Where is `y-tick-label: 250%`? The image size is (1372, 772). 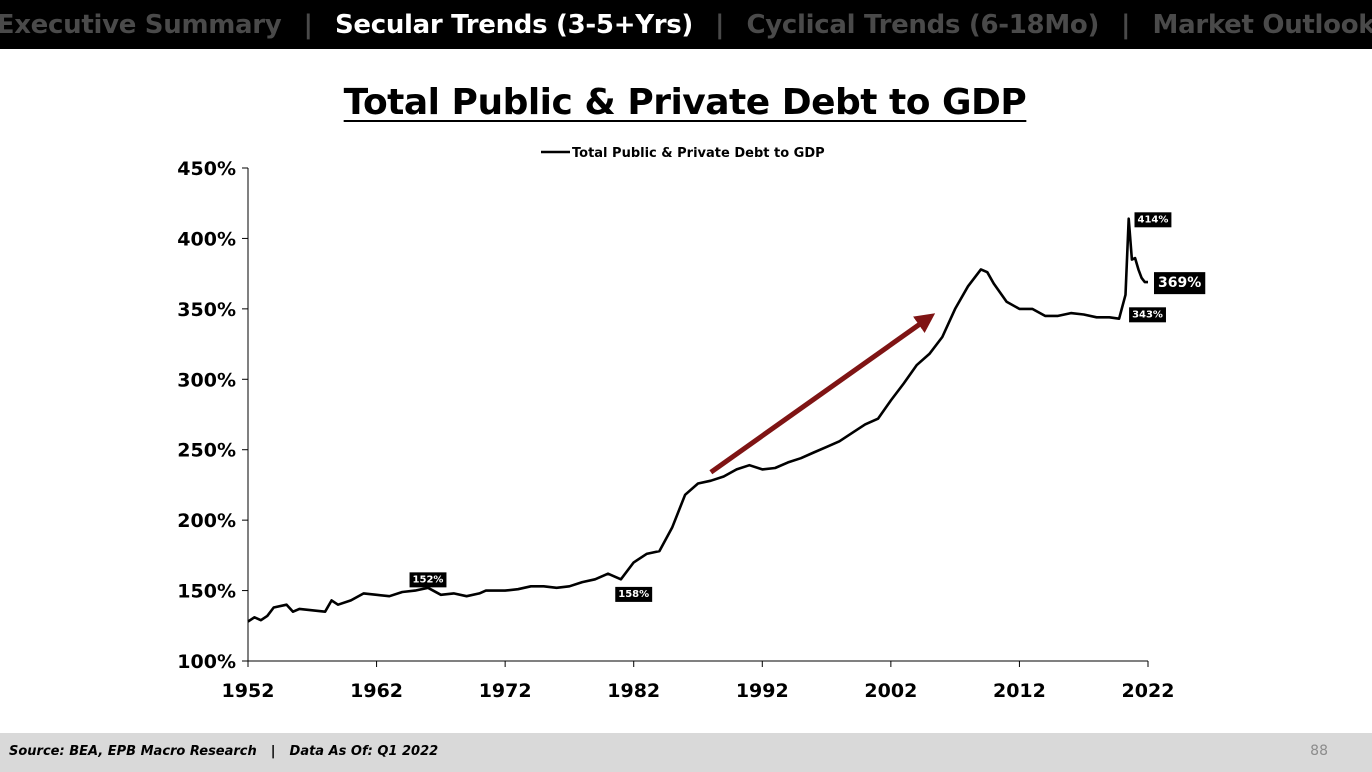
y-tick-label: 250% is located at coordinates (206, 451).